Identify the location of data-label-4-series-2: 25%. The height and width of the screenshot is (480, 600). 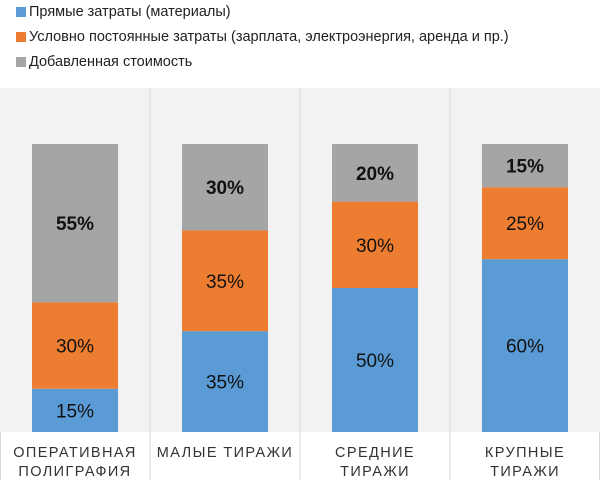
(525, 224).